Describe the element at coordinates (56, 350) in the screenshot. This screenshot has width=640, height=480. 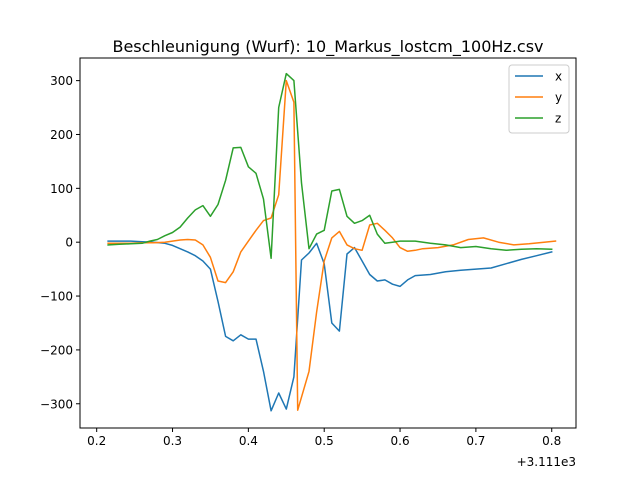
I see `y-tick-label: −200` at that location.